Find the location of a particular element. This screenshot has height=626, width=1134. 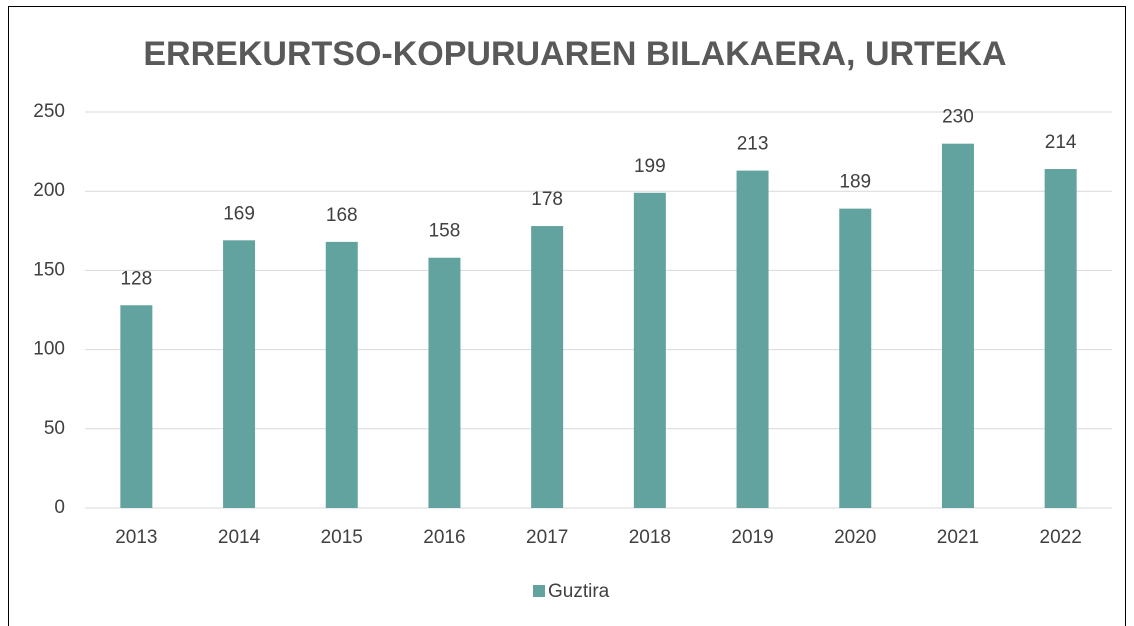

x-tick-label: 2017 is located at coordinates (547, 537).